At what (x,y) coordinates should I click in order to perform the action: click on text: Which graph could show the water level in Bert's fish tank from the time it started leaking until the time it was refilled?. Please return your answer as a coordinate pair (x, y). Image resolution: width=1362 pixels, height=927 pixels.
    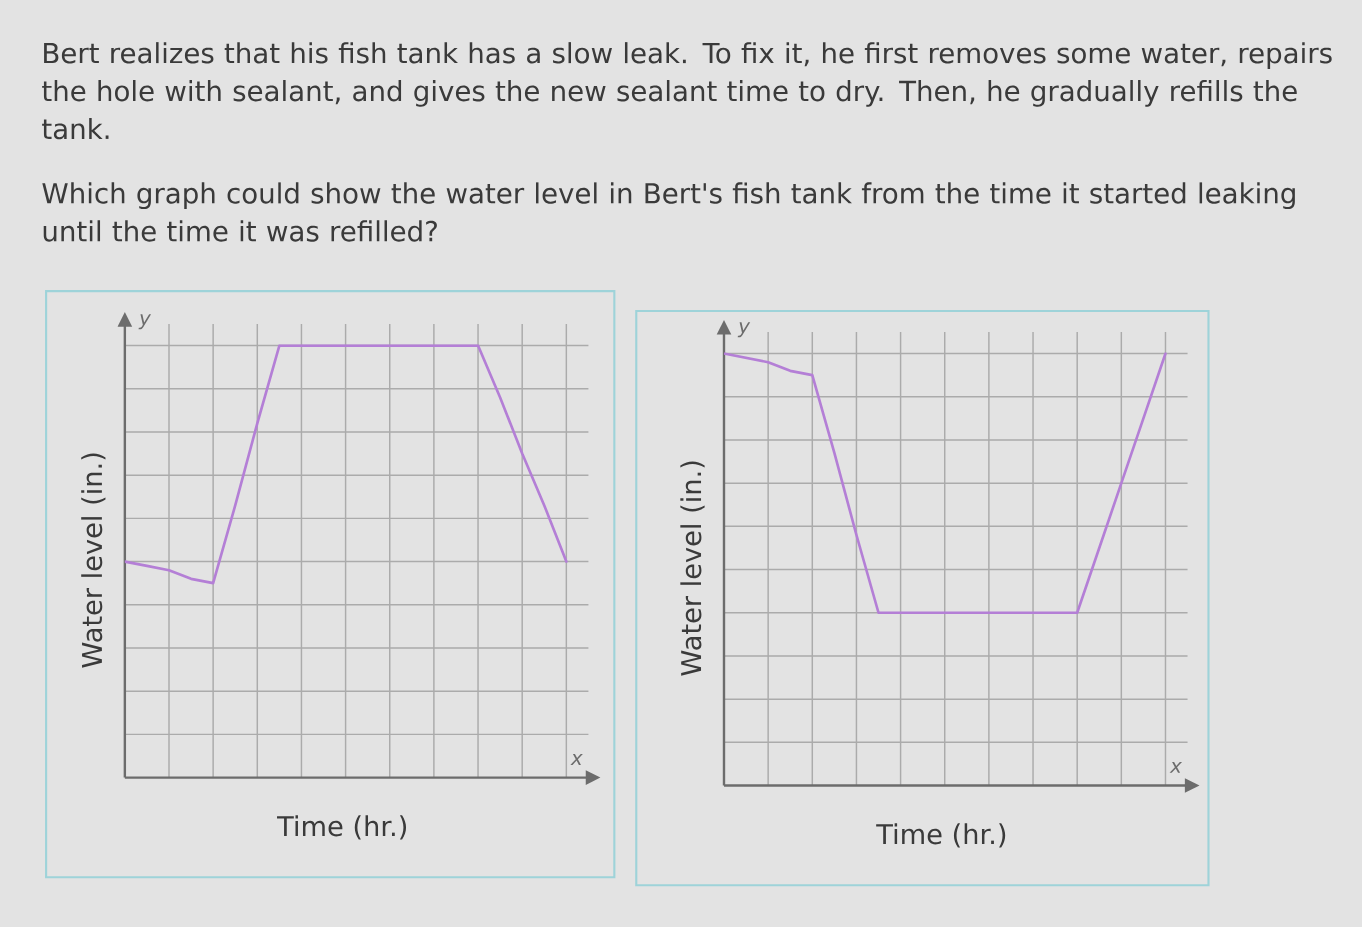
    Looking at the image, I should click on (668, 212).